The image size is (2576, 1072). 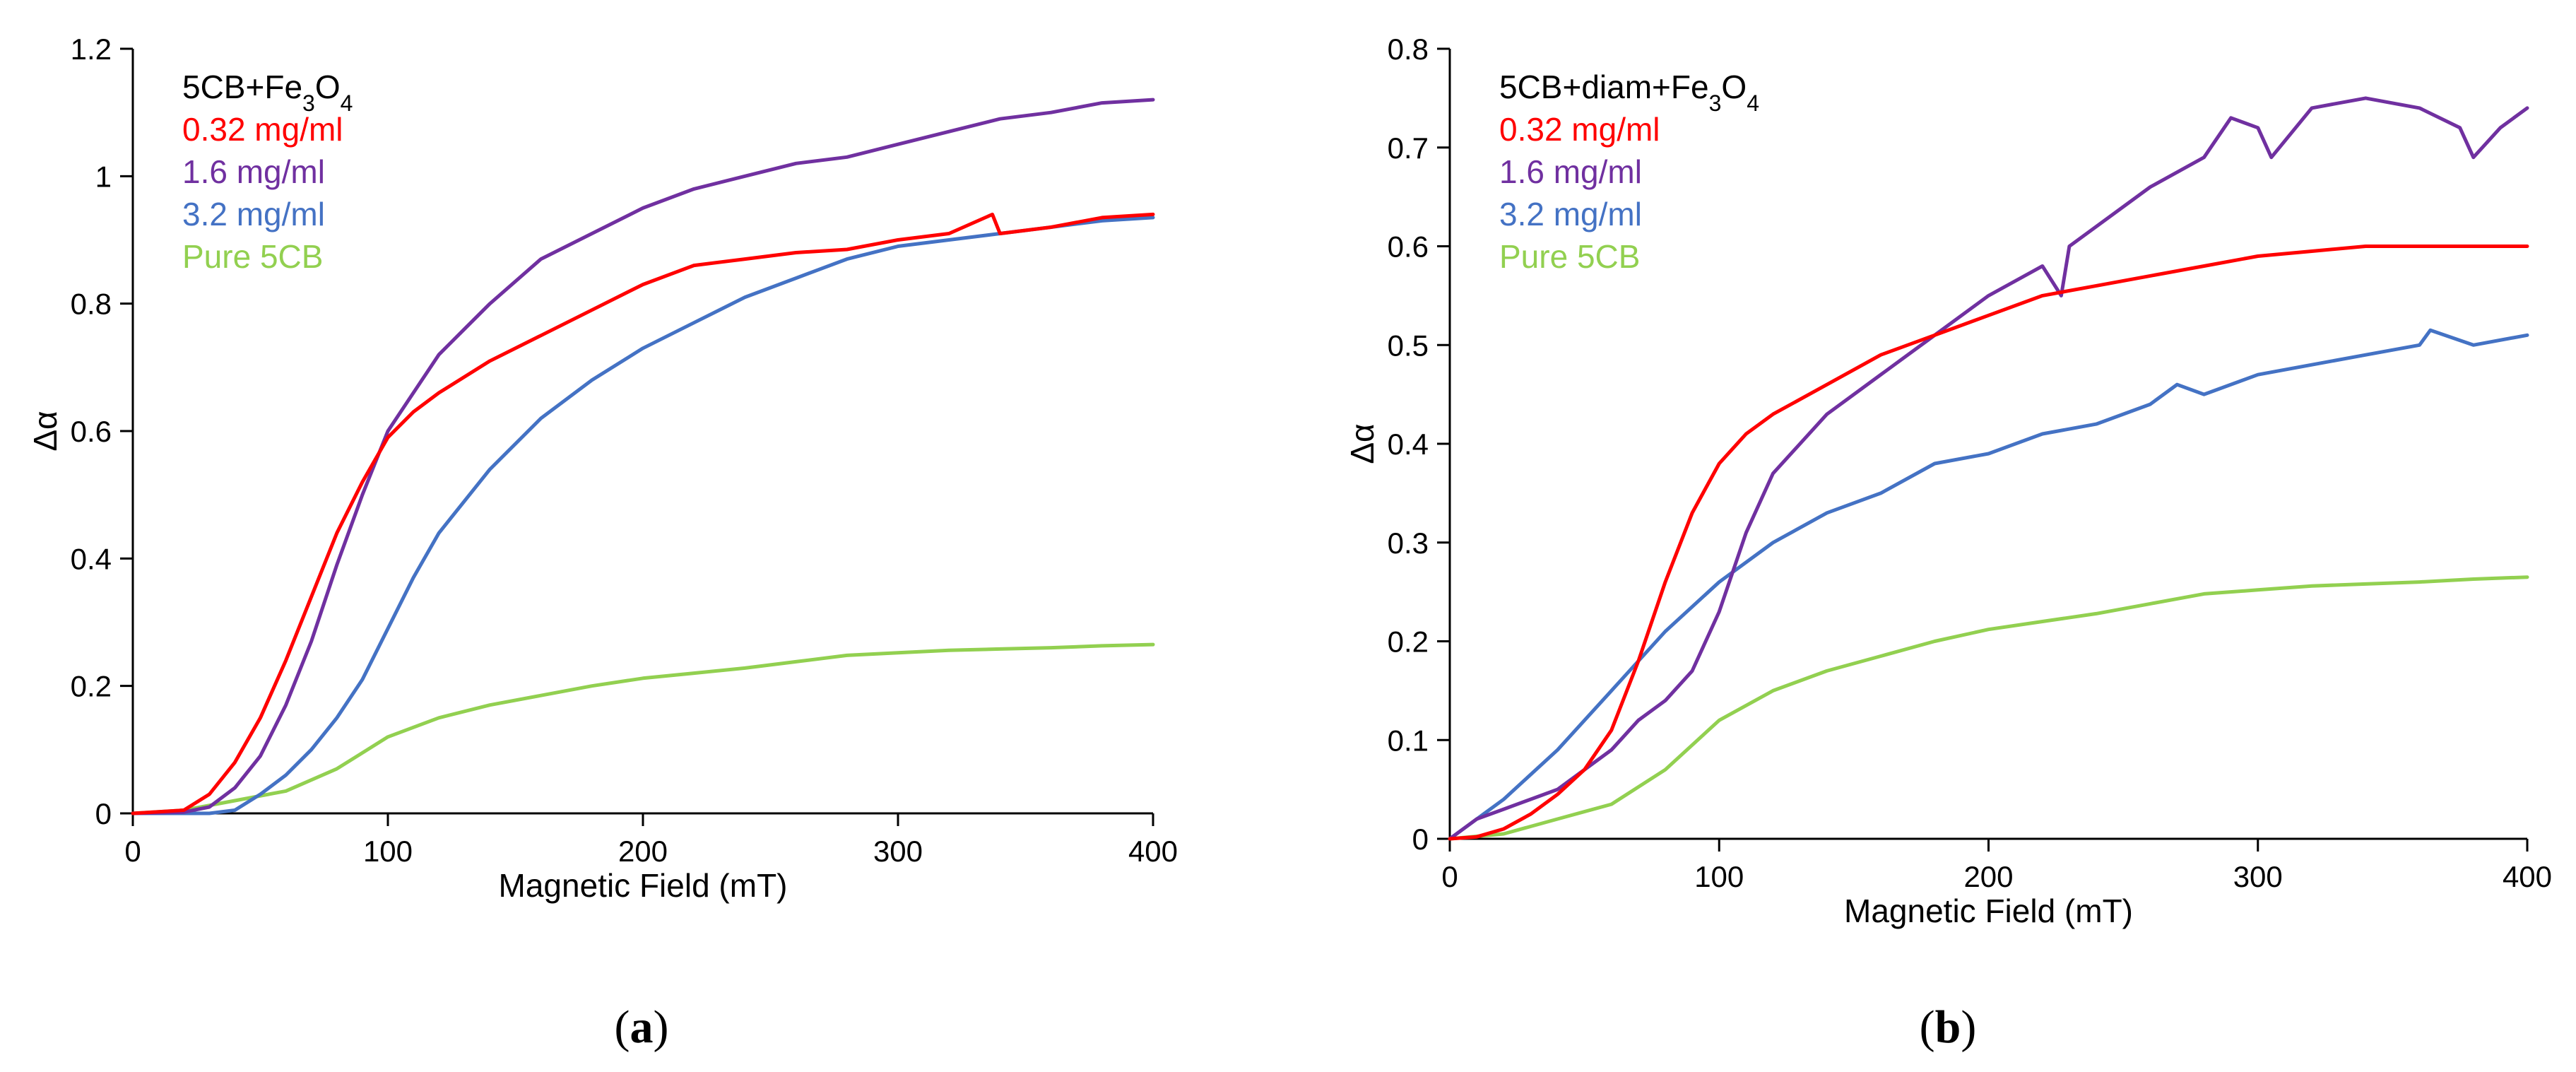 I want to click on y-tick-label: 0.7, so click(x=1408, y=148).